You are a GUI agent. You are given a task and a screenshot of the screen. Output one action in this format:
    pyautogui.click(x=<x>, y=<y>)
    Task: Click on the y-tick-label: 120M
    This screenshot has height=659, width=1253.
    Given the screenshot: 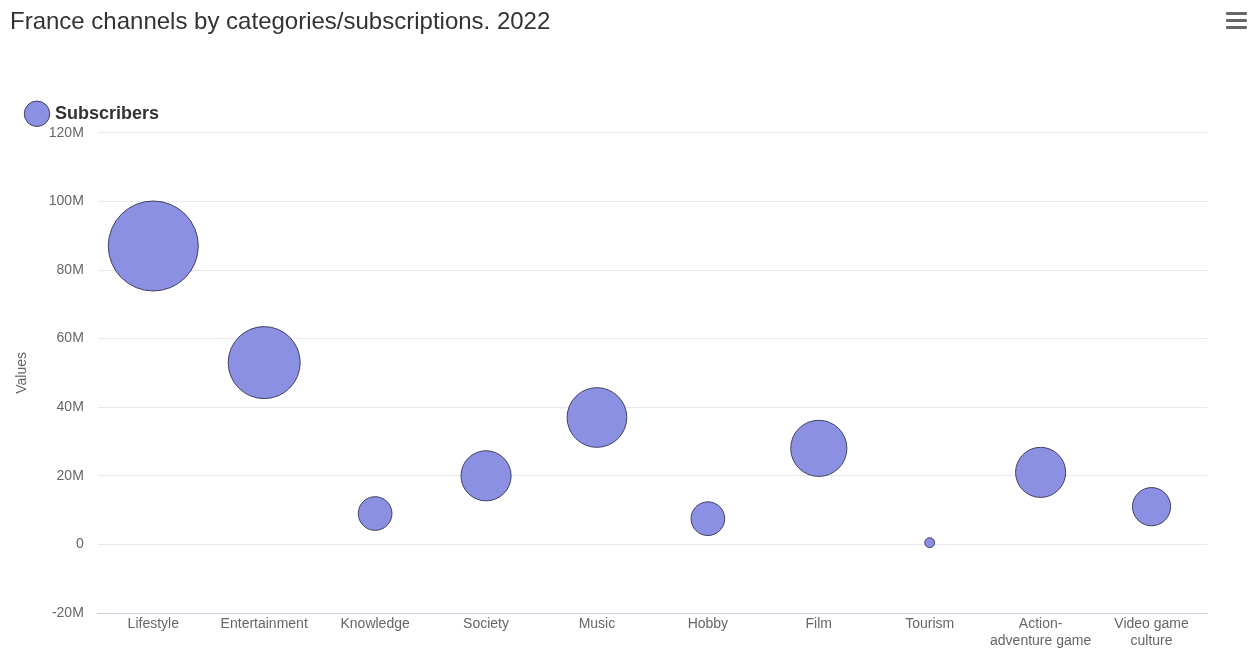 What is the action you would take?
    pyautogui.click(x=66, y=131)
    